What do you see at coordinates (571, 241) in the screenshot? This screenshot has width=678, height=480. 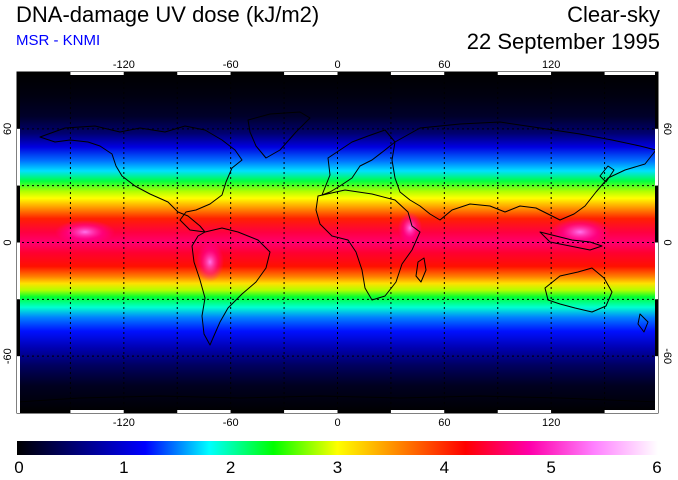 I see `indonesia-coast` at bounding box center [571, 241].